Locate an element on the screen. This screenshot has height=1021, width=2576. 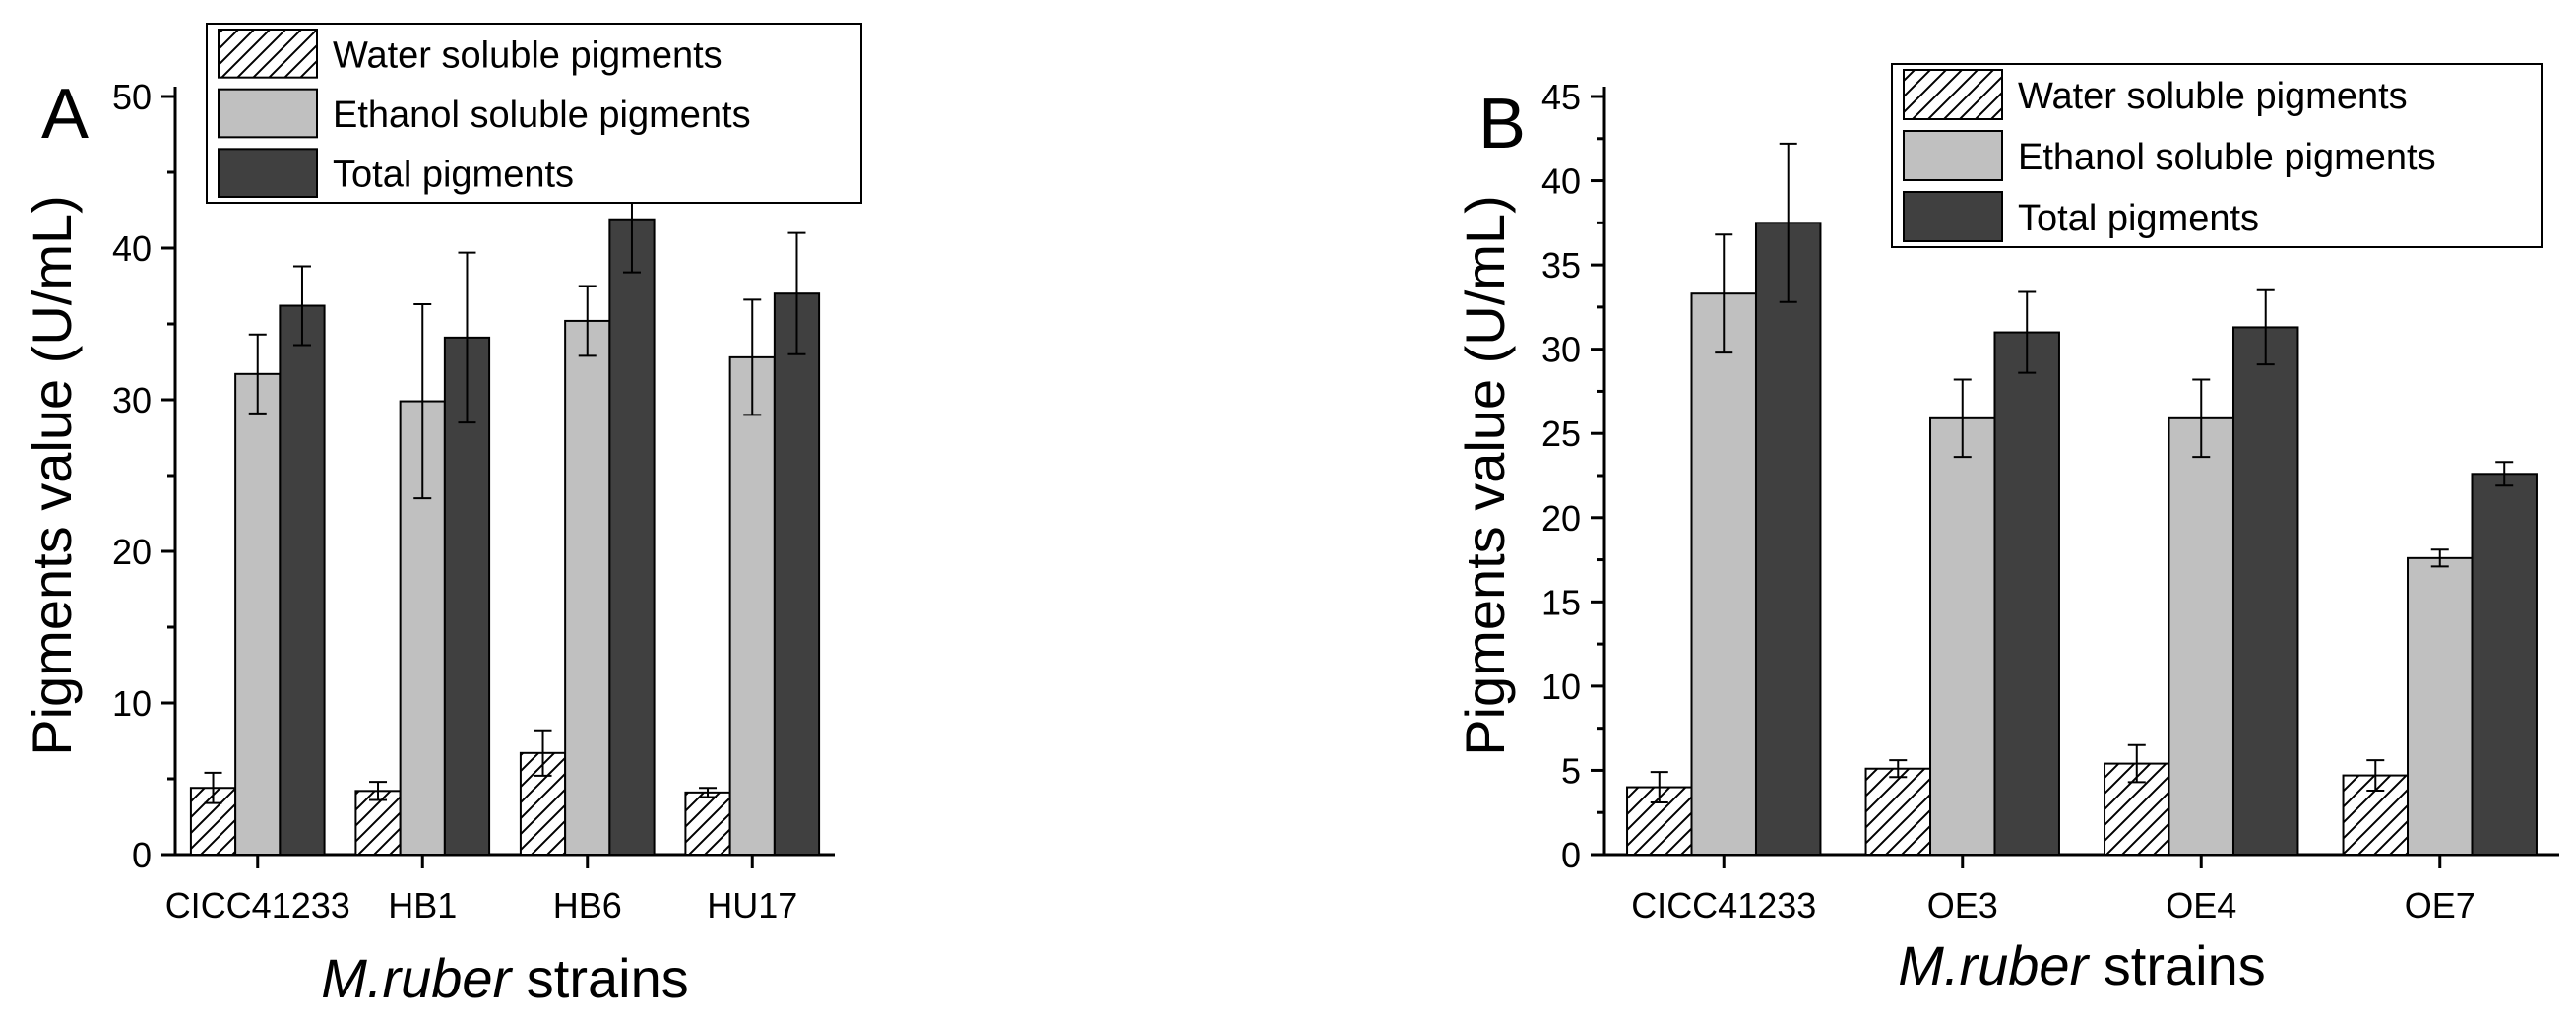
x-tick-label: HU17 is located at coordinates (752, 905).